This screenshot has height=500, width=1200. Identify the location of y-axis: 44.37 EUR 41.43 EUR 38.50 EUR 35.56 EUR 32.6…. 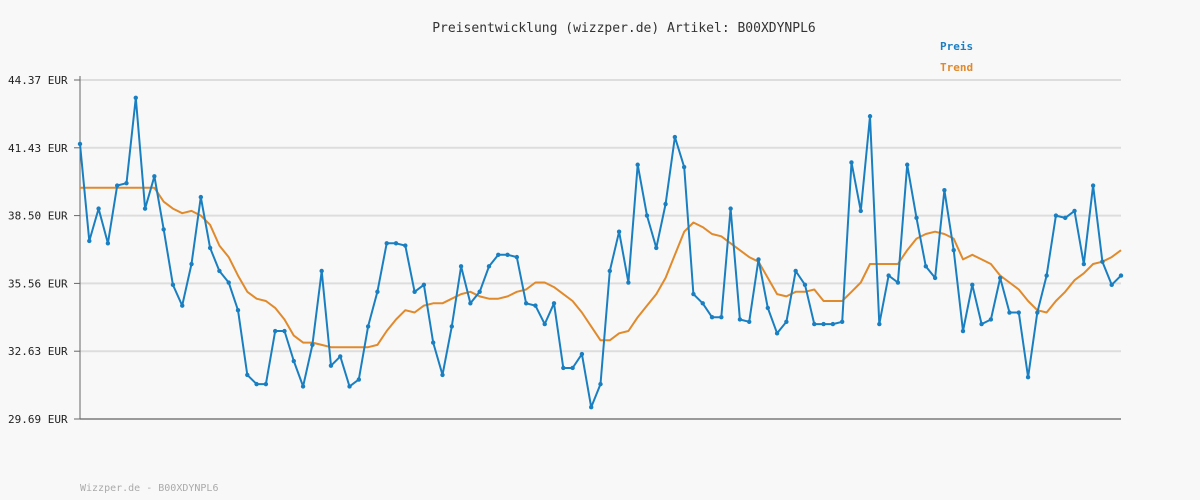
(44, 250).